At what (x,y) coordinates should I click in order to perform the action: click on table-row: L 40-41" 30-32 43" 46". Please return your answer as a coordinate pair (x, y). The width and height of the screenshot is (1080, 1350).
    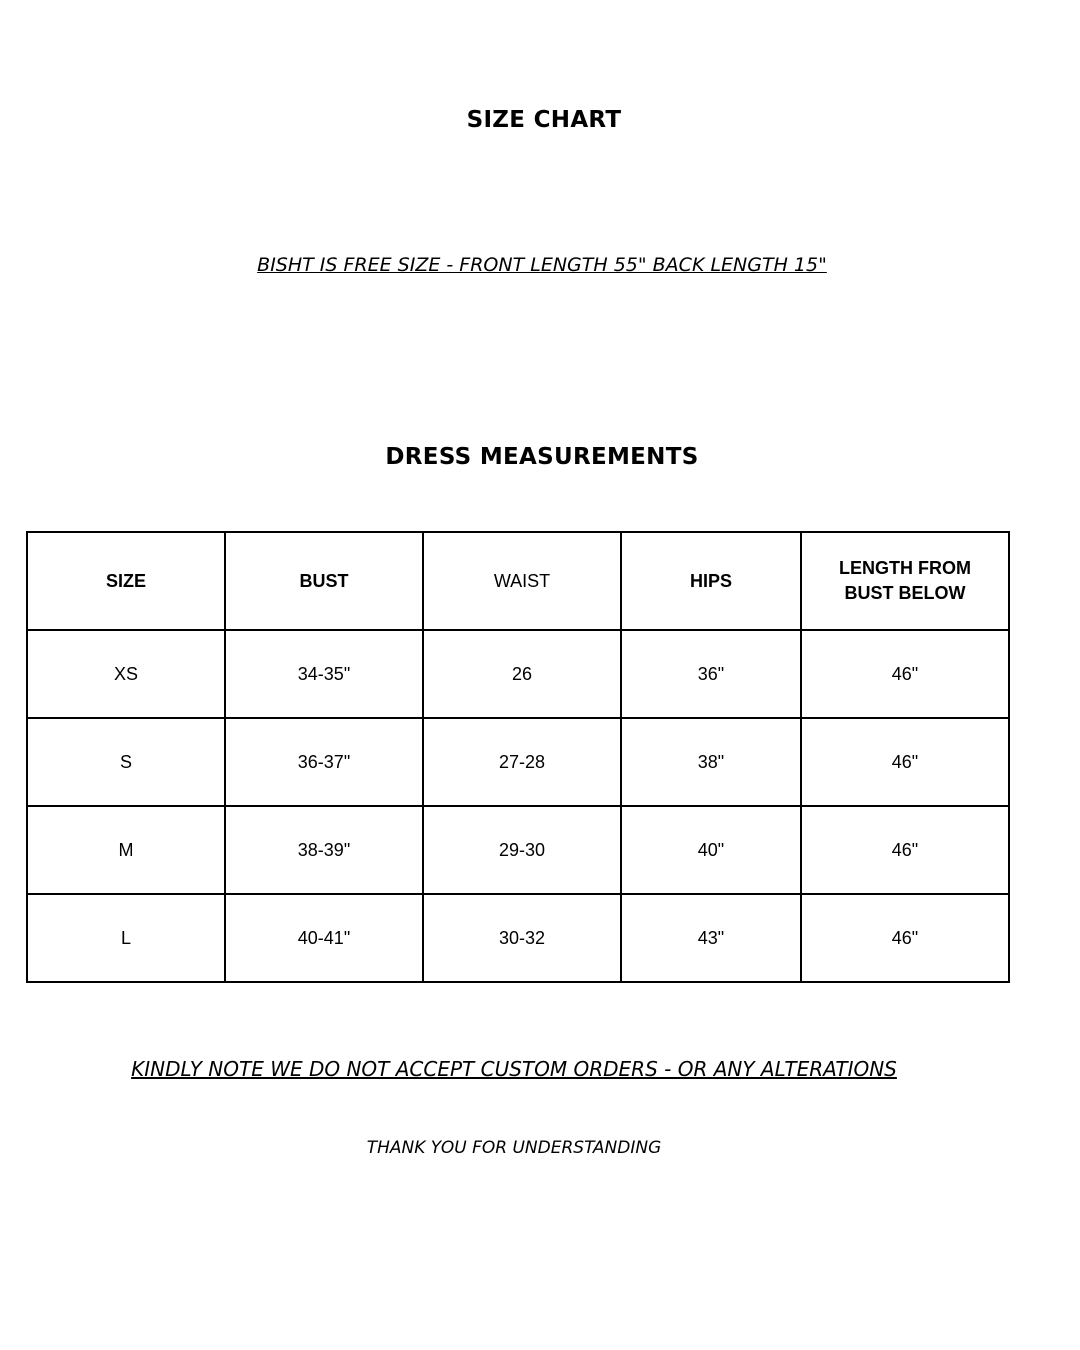
    Looking at the image, I should click on (518, 938).